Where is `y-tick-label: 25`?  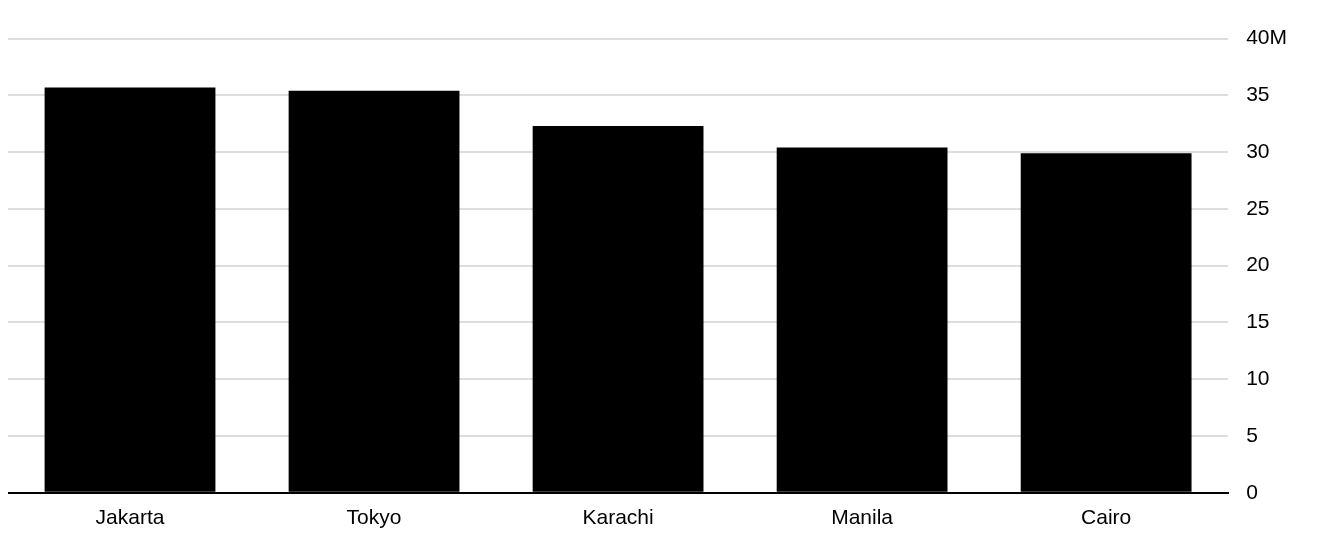
y-tick-label: 25 is located at coordinates (1258, 207).